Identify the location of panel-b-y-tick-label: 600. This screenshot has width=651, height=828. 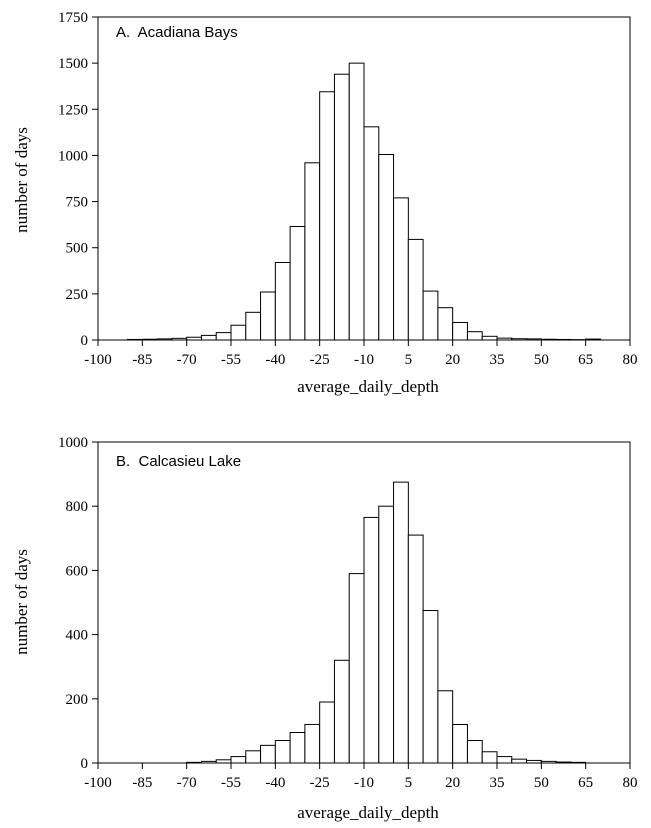
(77, 571).